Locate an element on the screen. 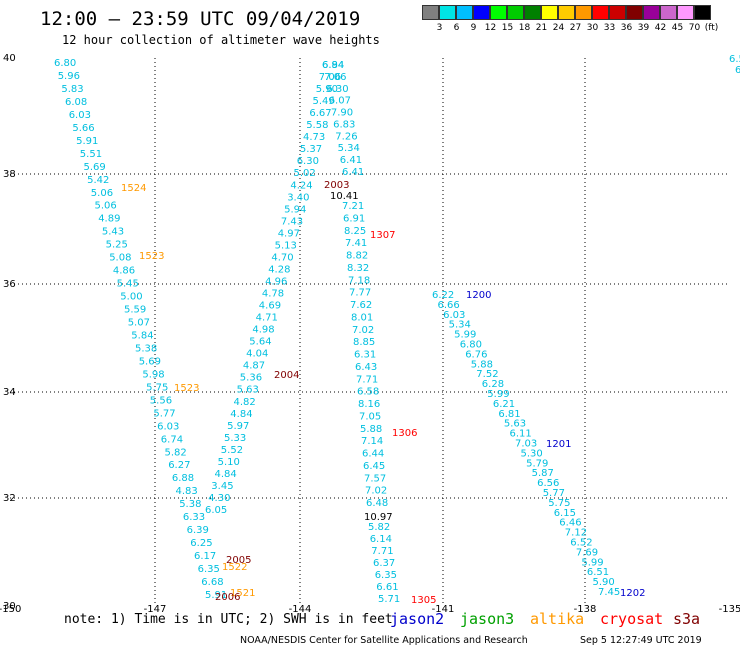 Image resolution: width=740 pixels, height=650 pixels. wave-height-value: 7.12 is located at coordinates (576, 533).